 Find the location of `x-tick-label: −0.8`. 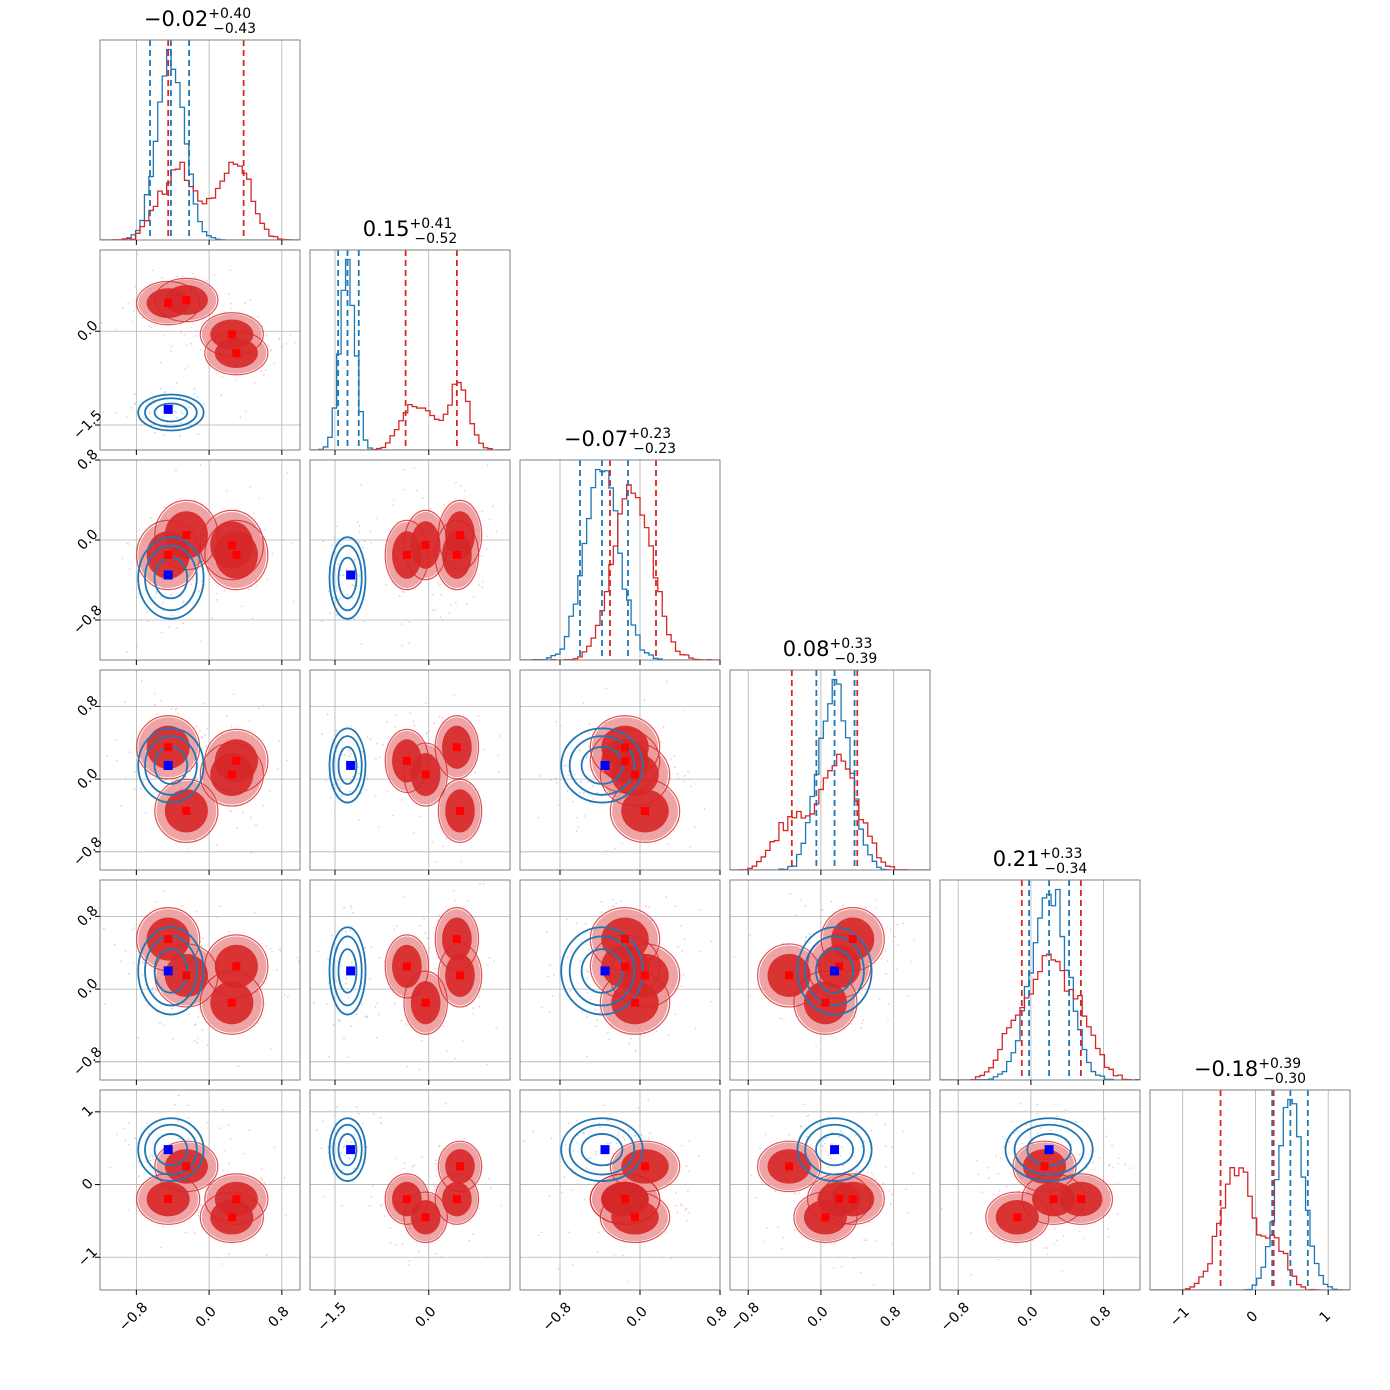

x-tick-label: −0.8 is located at coordinates (745, 1316).